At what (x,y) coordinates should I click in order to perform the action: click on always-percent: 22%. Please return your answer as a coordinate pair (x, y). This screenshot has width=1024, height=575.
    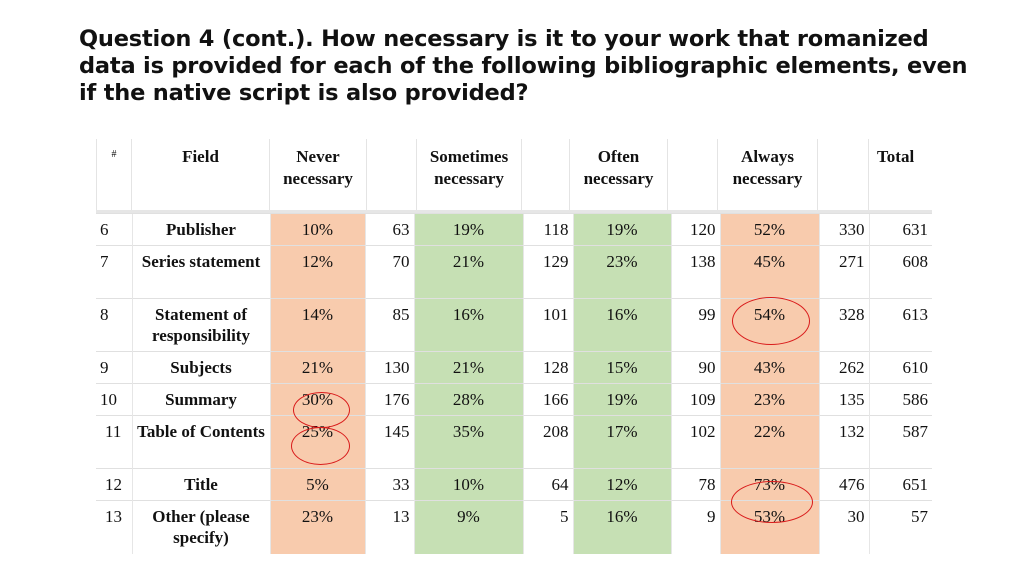
    Looking at the image, I should click on (769, 442).